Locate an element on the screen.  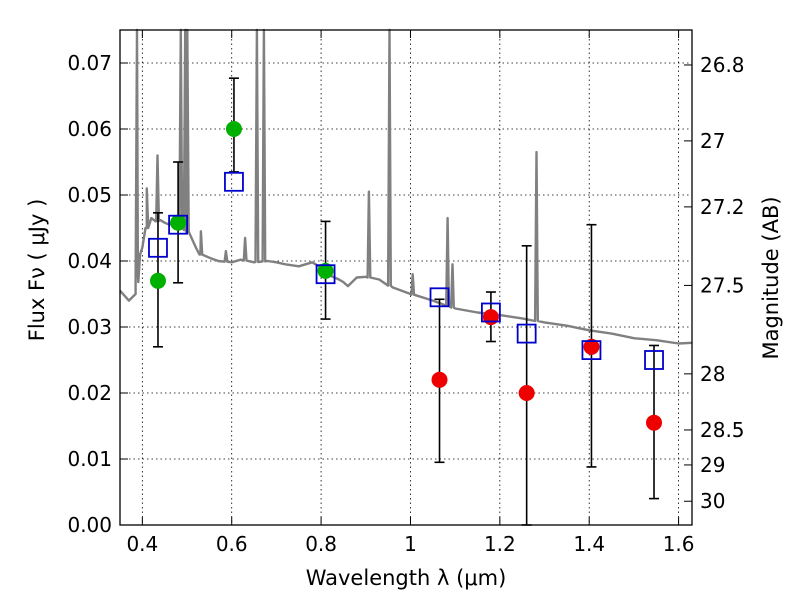
y2-tick-label: 30 is located at coordinates (712, 501).